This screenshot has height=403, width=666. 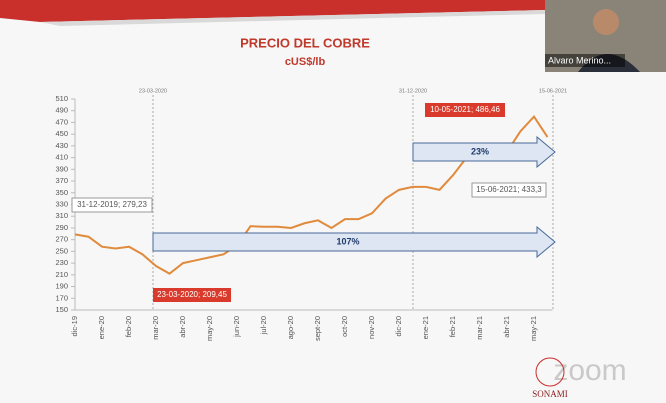 I want to click on name-bg, so click(x=585, y=60).